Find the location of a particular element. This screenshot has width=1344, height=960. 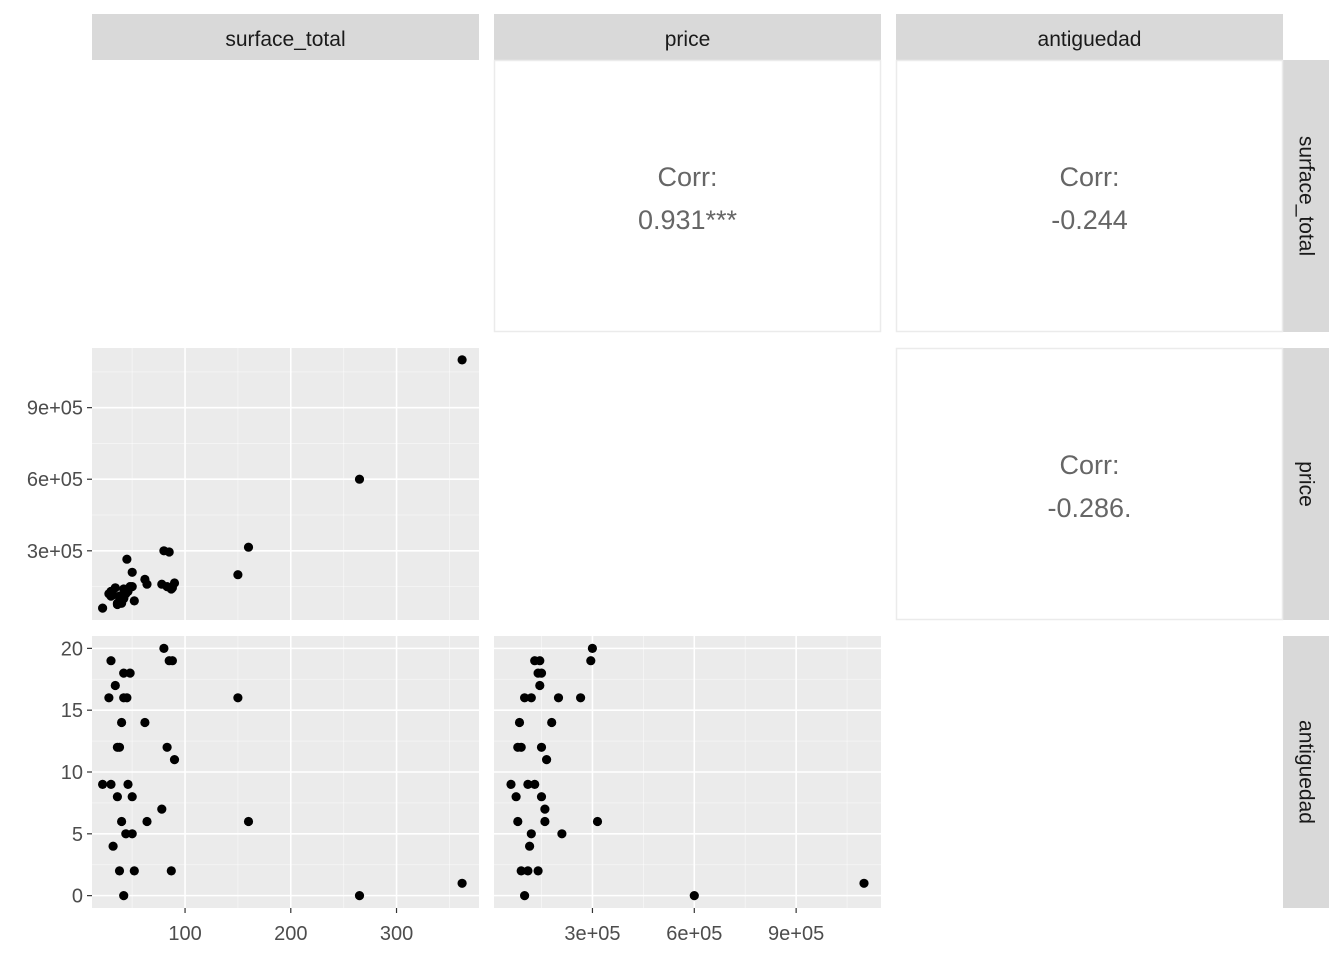

y-tick-label: 0 is located at coordinates (77, 897).